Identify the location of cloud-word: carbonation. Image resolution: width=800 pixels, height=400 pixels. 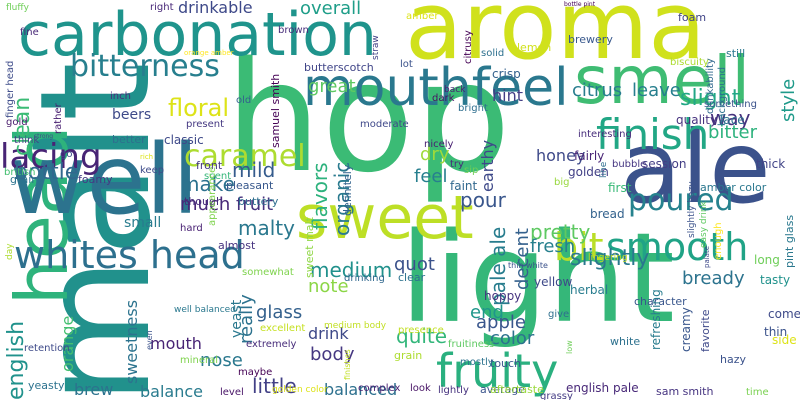
(197, 35).